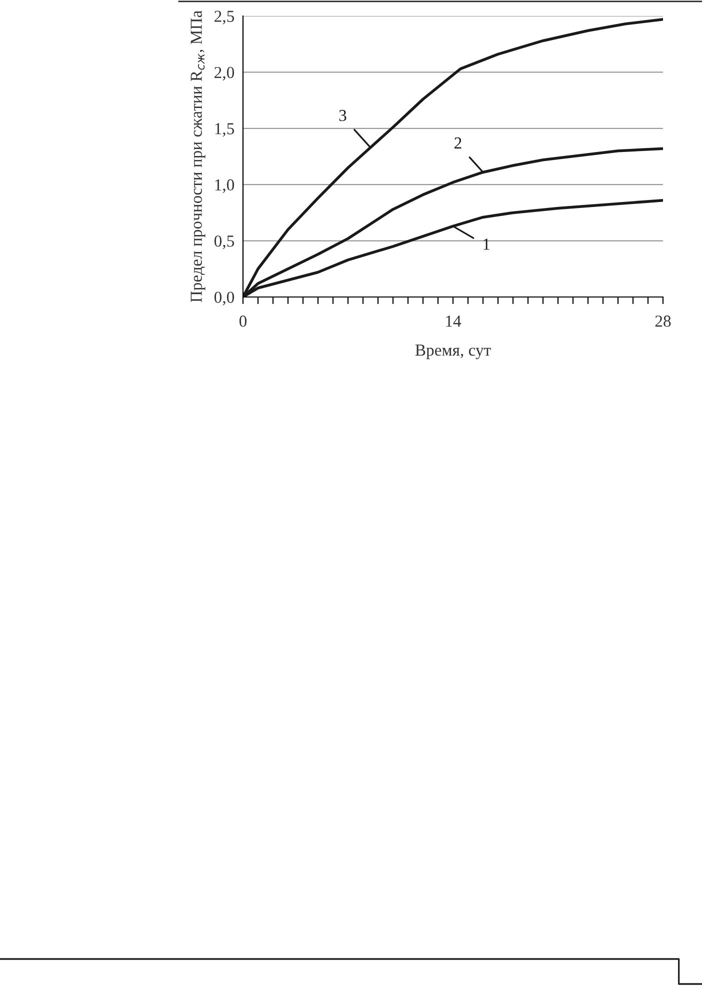  Describe the element at coordinates (224, 299) in the screenshot. I see `y-tick-label: 0,0` at that location.